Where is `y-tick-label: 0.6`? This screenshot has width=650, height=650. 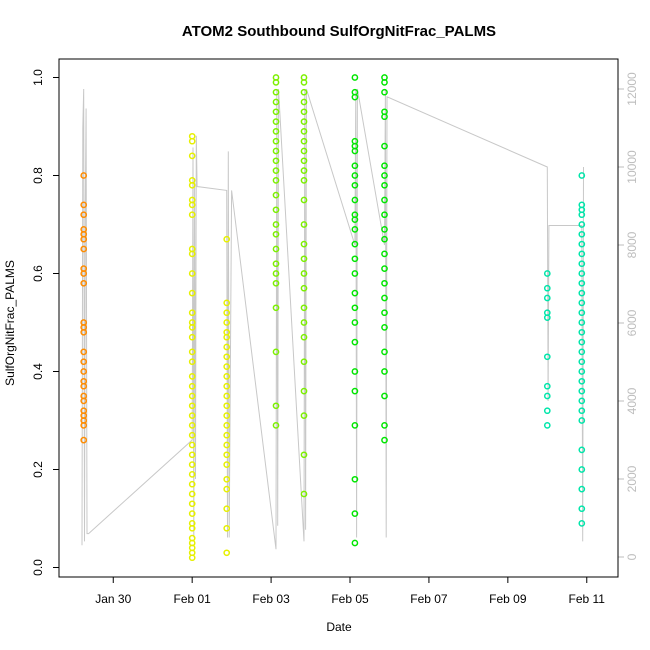 y-tick-label: 0.6 is located at coordinates (38, 273).